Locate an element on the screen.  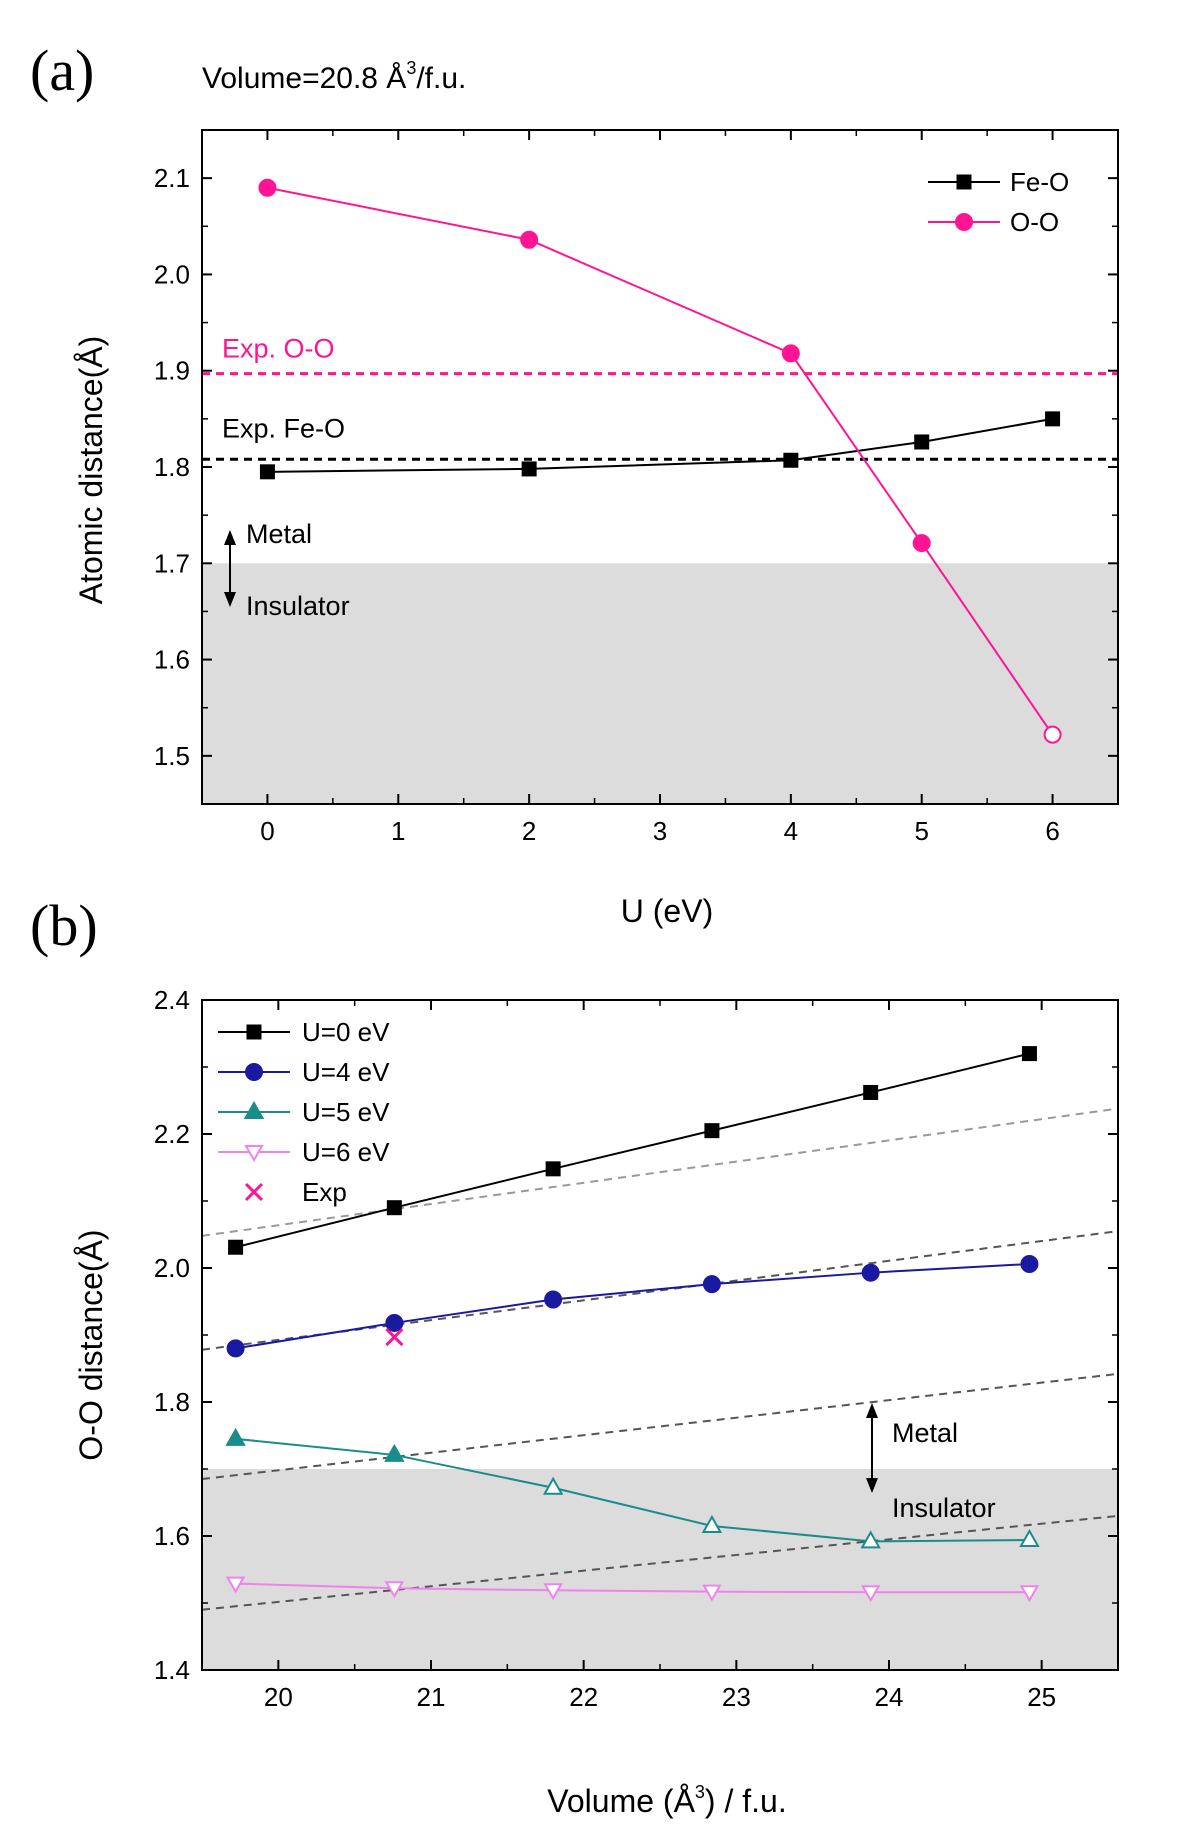
x-tick-label: 4 is located at coordinates (791, 831).